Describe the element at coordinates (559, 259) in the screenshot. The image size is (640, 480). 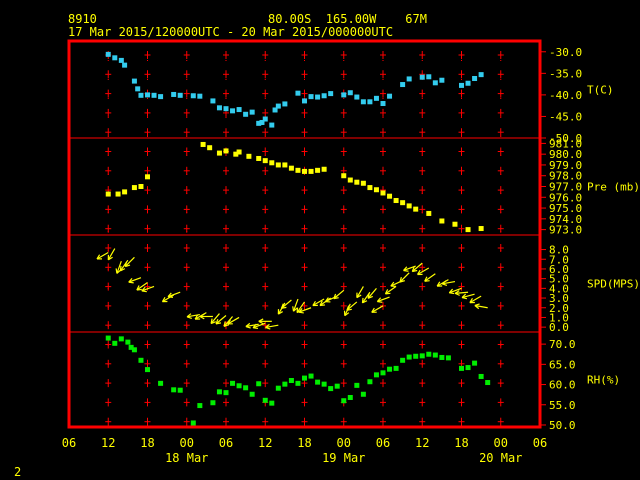
I see `y-tick-label: 7.0` at that location.